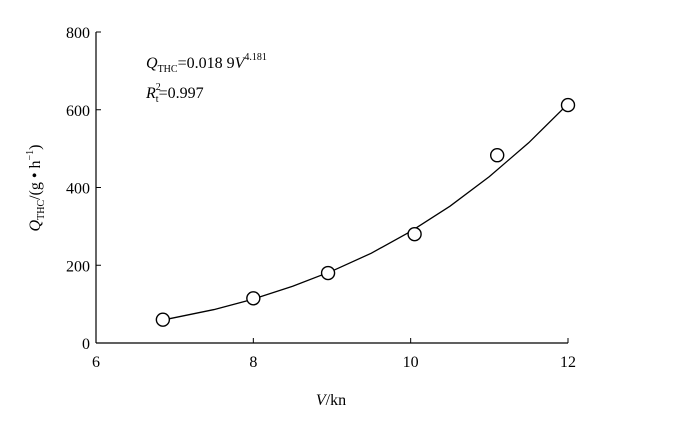 The image size is (698, 425). What do you see at coordinates (78, 33) in the screenshot?
I see `y-tick-label: 800` at bounding box center [78, 33].